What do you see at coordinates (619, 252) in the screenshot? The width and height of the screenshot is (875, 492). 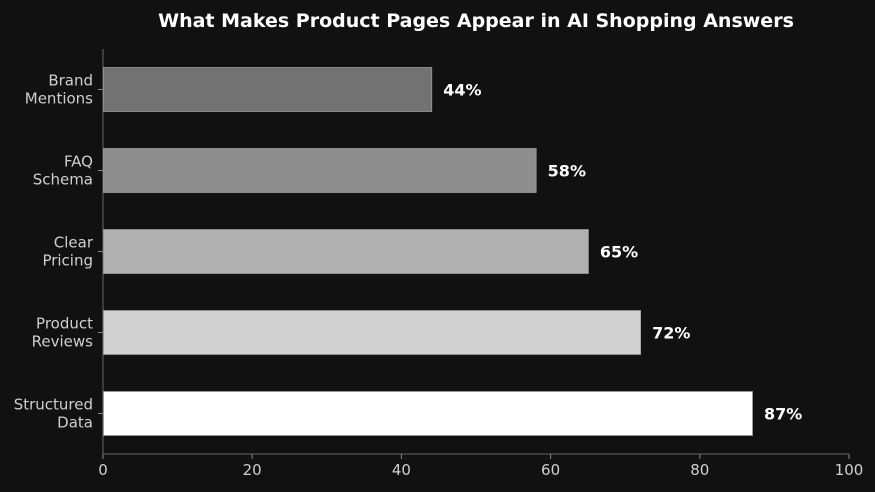 I see `data-label: 65%` at bounding box center [619, 252].